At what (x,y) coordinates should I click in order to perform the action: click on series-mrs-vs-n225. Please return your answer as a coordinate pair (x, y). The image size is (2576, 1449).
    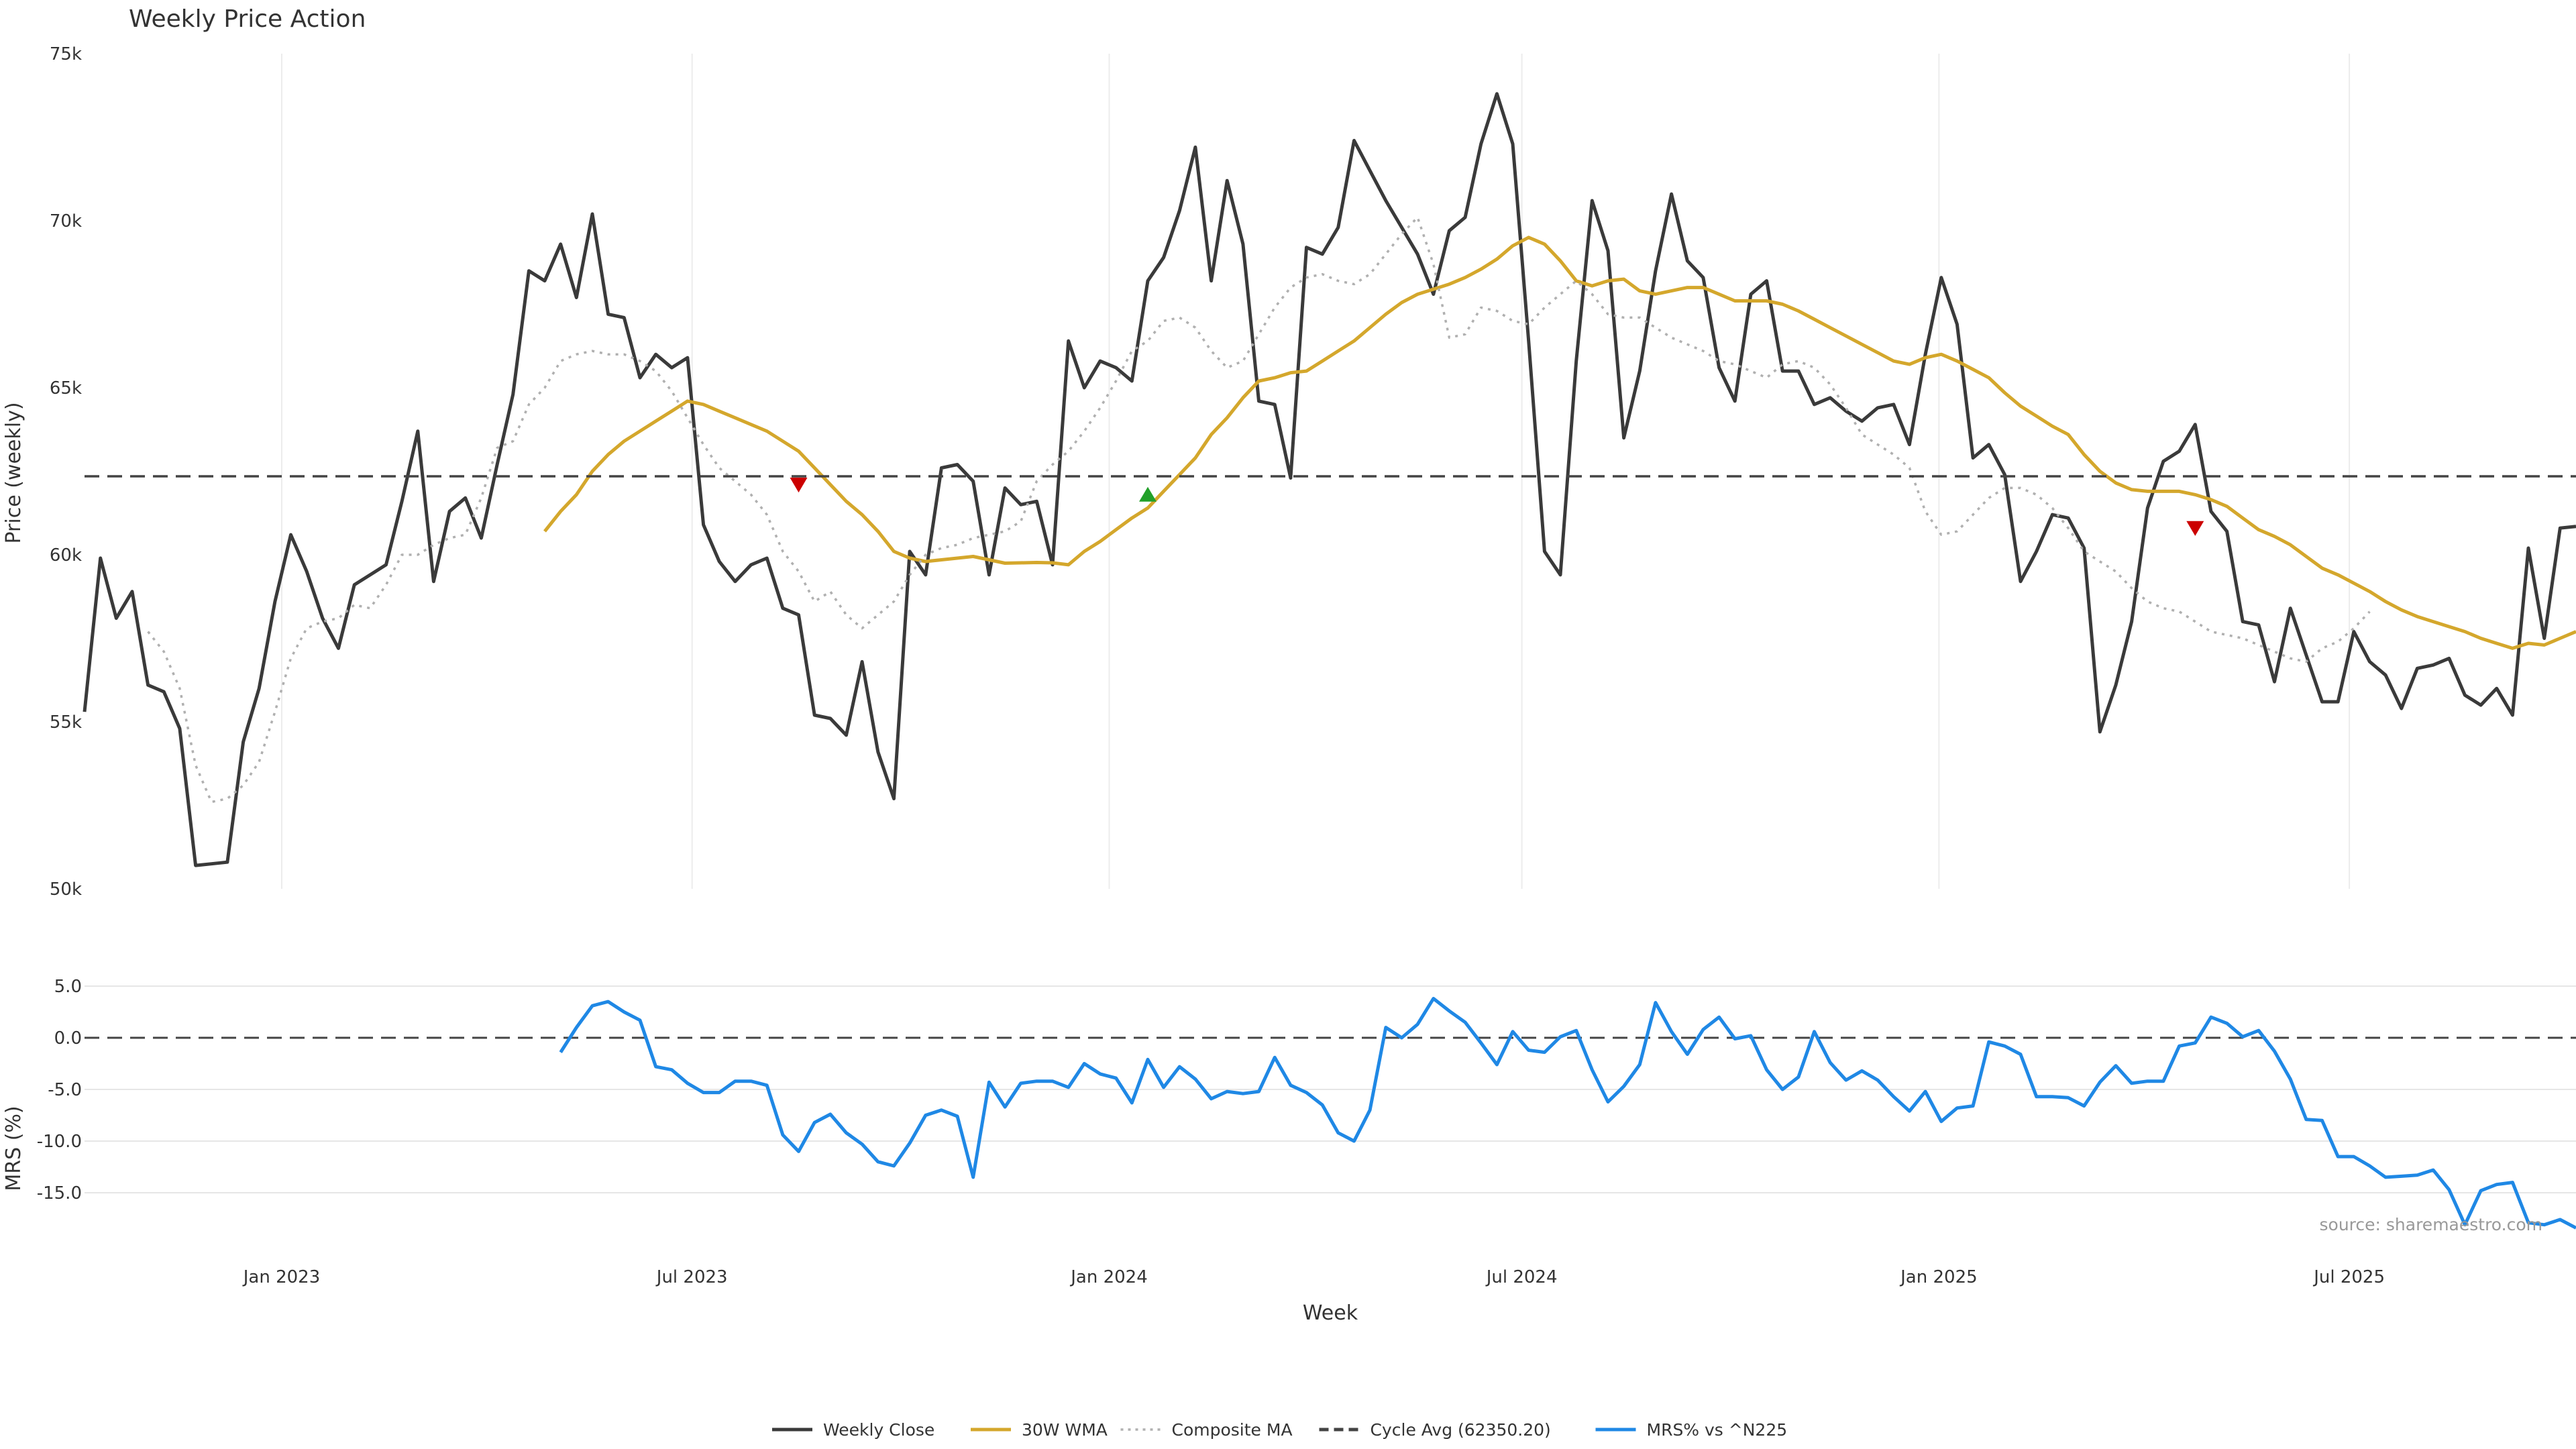
    Looking at the image, I should click on (1567, 1113).